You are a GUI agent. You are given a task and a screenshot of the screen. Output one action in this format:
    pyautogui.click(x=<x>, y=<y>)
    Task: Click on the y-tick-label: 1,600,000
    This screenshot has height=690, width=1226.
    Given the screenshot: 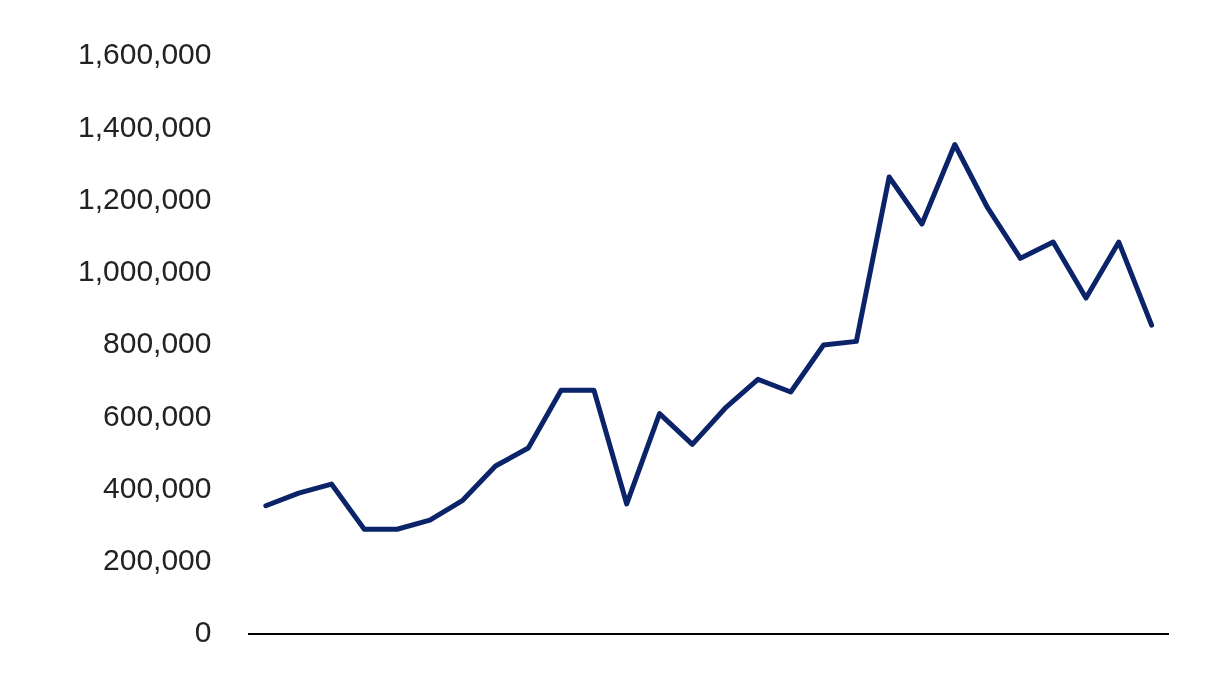 What is the action you would take?
    pyautogui.click(x=144, y=54)
    